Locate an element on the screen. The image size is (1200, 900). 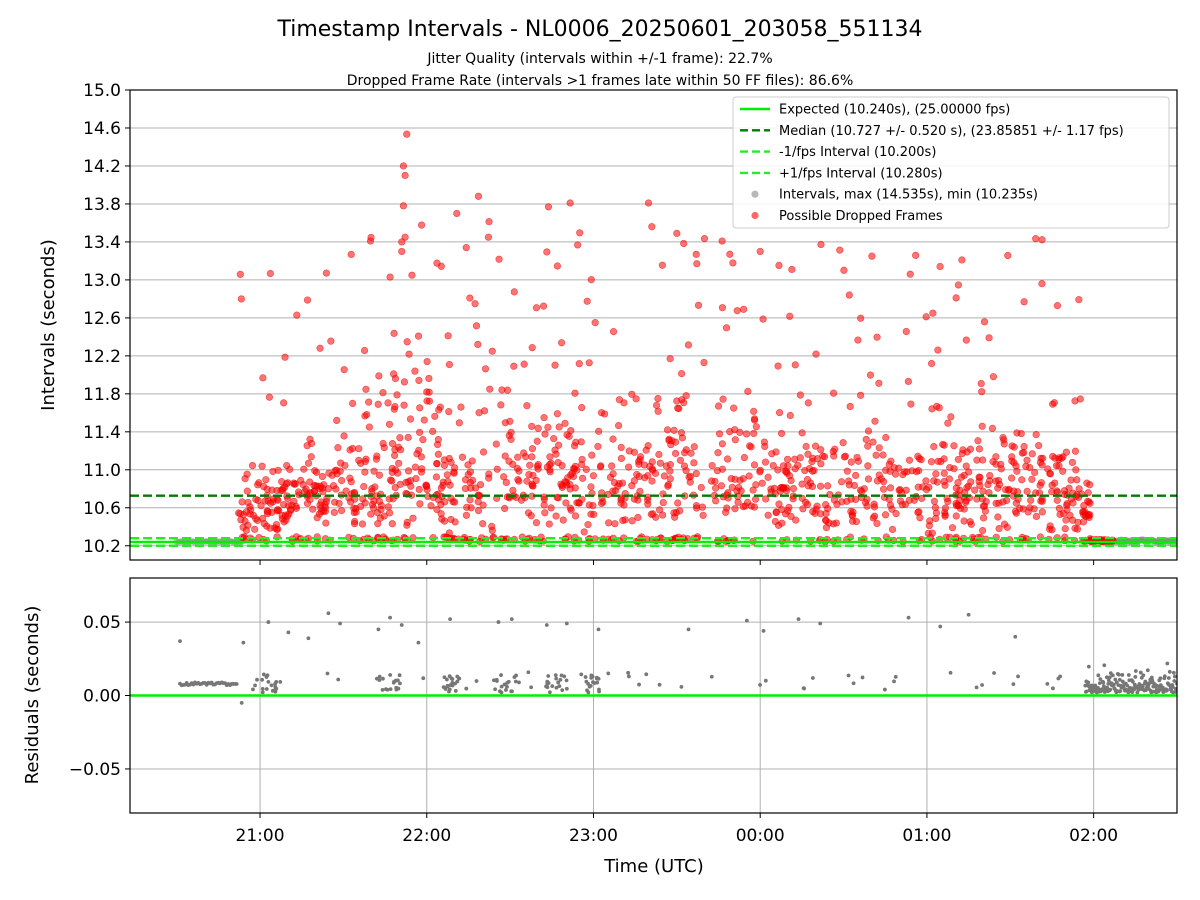
top-y-tick-label: 12.6 is located at coordinates (102, 319).